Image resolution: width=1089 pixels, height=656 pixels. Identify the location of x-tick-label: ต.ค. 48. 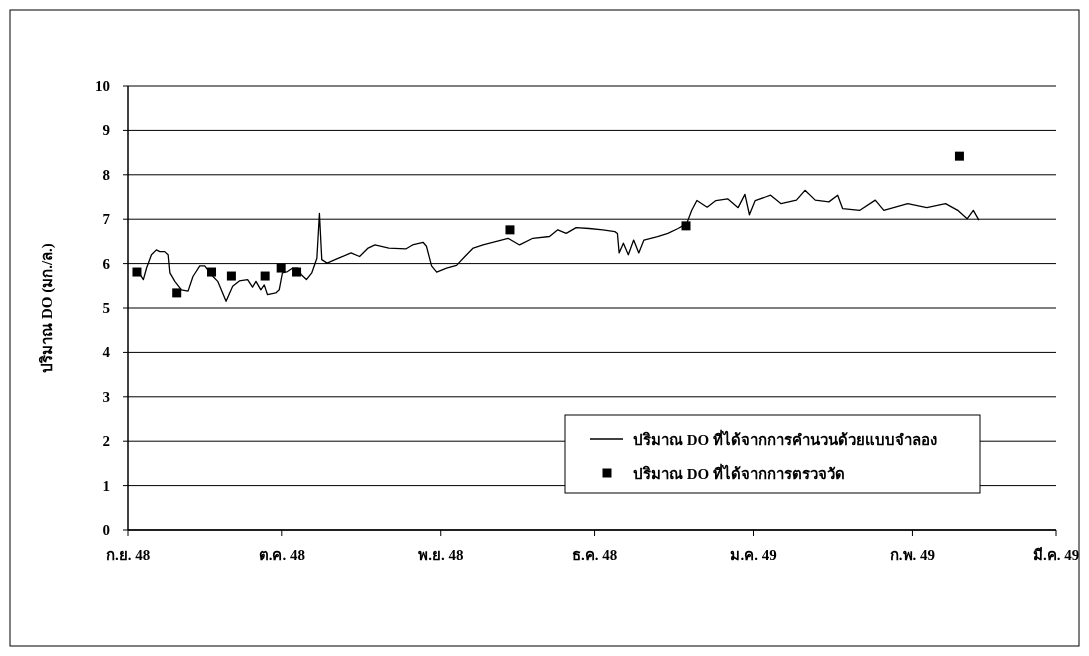
(281, 555).